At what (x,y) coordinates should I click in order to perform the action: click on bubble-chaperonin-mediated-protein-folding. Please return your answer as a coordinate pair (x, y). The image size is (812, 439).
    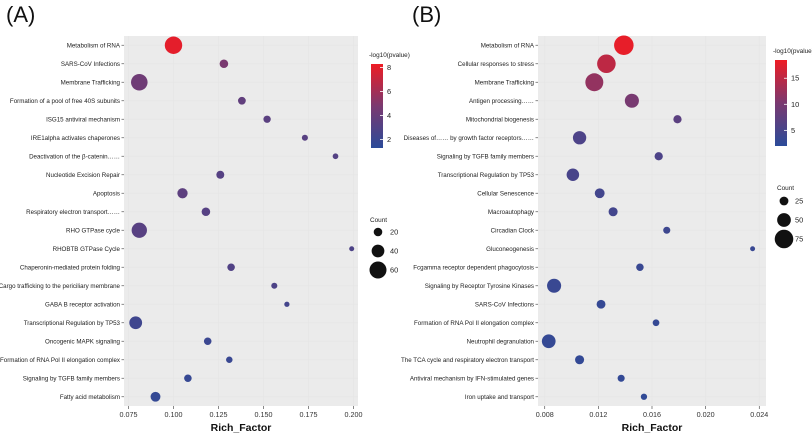
    Looking at the image, I should click on (231, 267).